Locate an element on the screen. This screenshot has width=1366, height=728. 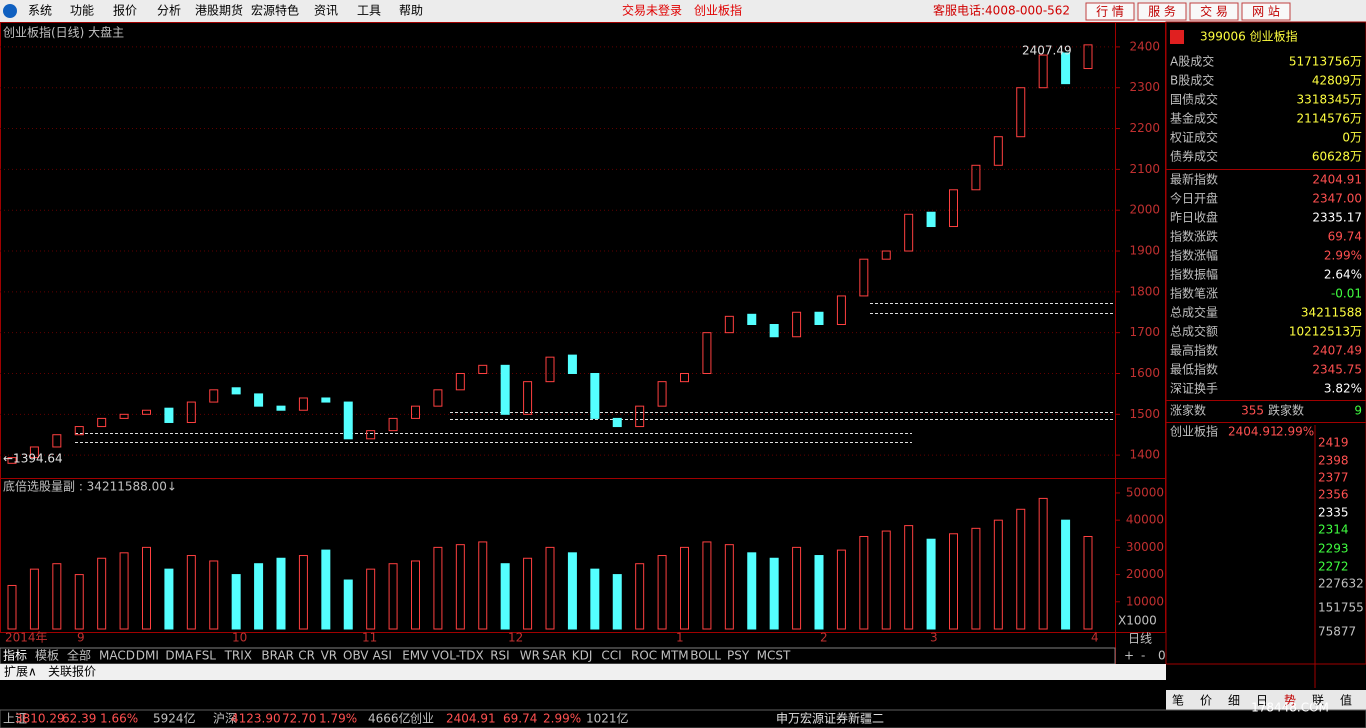
indicator-tab: RSI is located at coordinates (500, 656).